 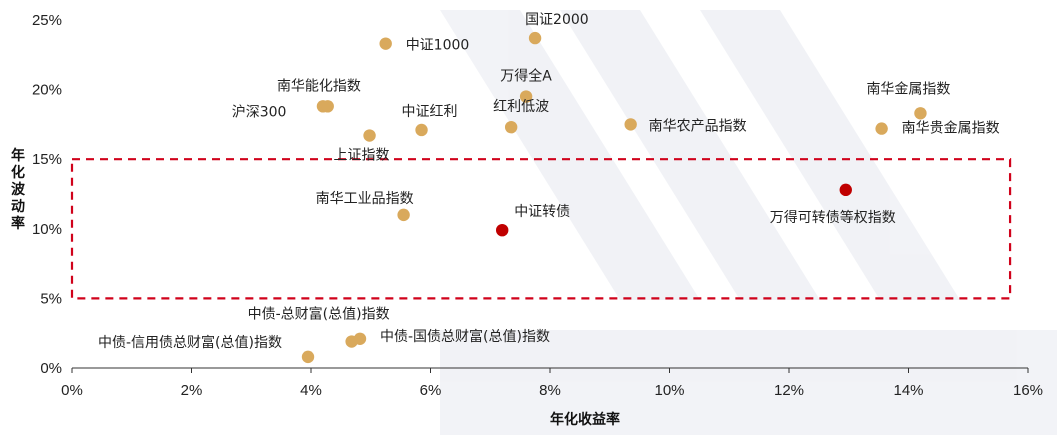 What do you see at coordinates (47, 159) in the screenshot?
I see `y-tick-label: 15%` at bounding box center [47, 159].